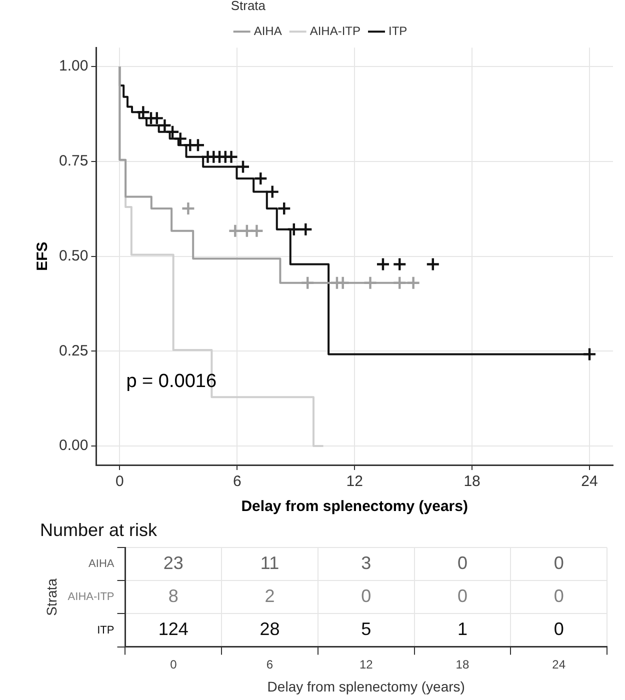  What do you see at coordinates (270, 563) in the screenshot?
I see `data-label: 11` at bounding box center [270, 563].